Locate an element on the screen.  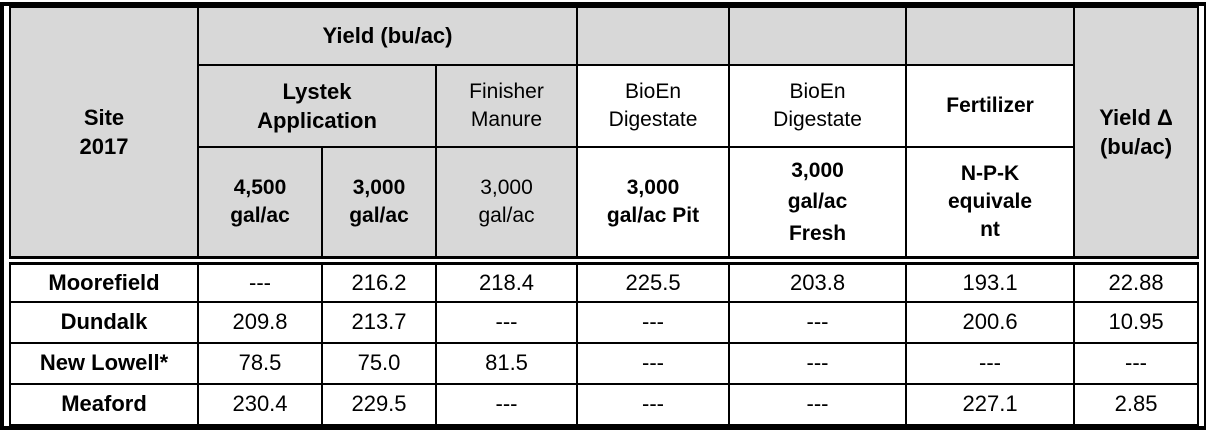
header-spacer-fertilizer is located at coordinates (990, 36).